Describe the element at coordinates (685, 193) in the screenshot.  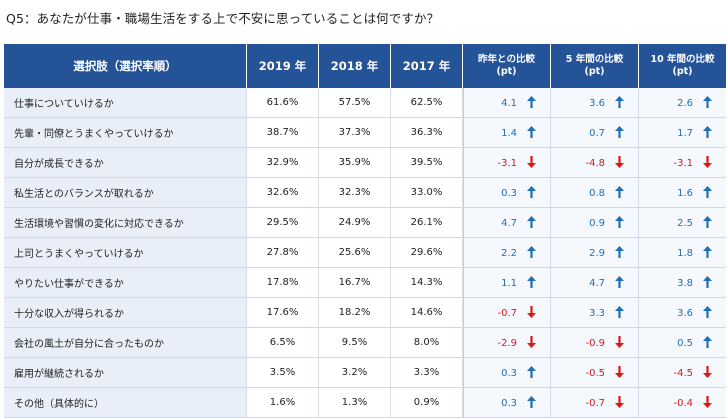
I see `diff-10y-value: 1.6` at that location.